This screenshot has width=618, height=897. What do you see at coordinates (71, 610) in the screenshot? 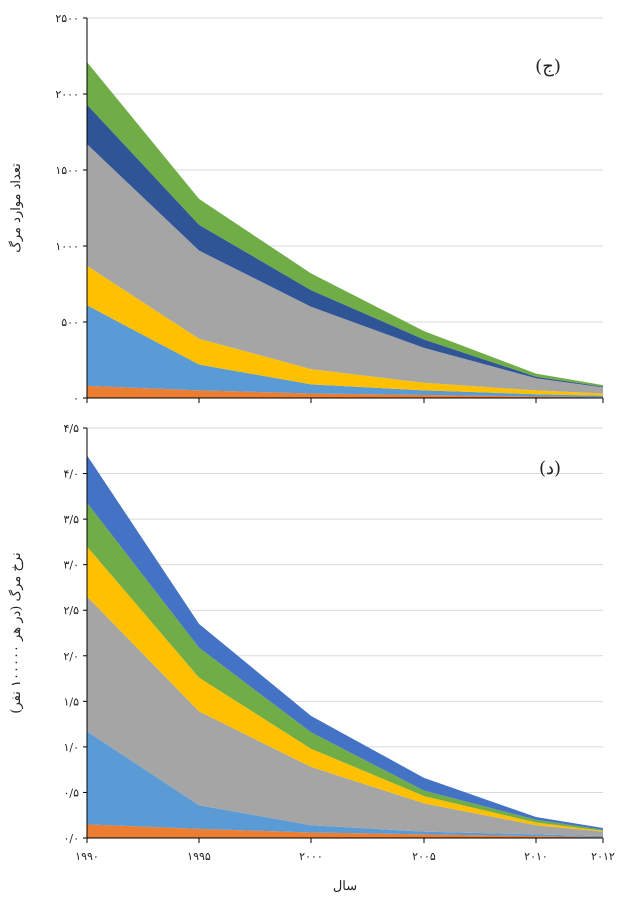
I see `y-tick-label: ۲/۵` at bounding box center [71, 610].